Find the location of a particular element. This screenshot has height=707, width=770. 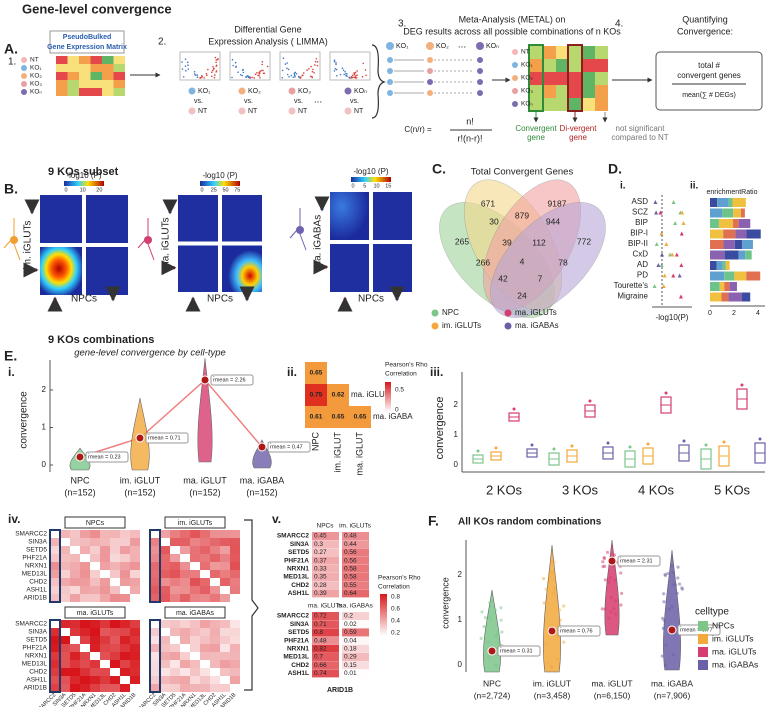

label: ma. iGABAs is located at coordinates (318, 242).